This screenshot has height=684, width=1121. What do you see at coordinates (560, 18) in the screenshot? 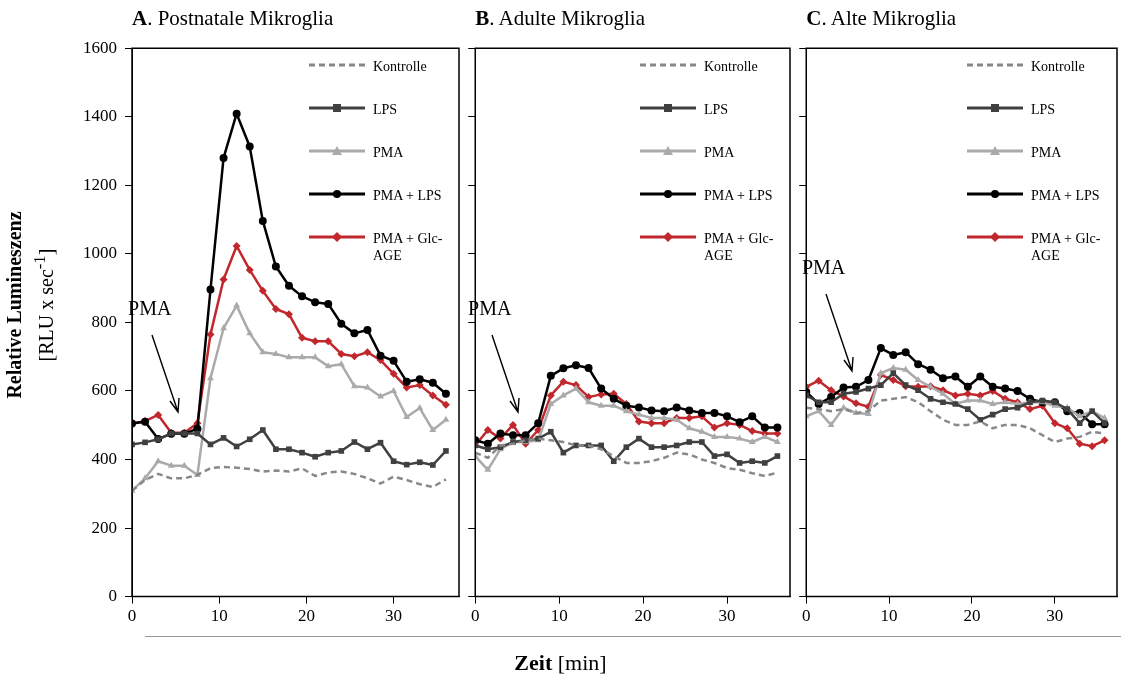
I see `chart-title: B. Adulte Mikroglia` at bounding box center [560, 18].